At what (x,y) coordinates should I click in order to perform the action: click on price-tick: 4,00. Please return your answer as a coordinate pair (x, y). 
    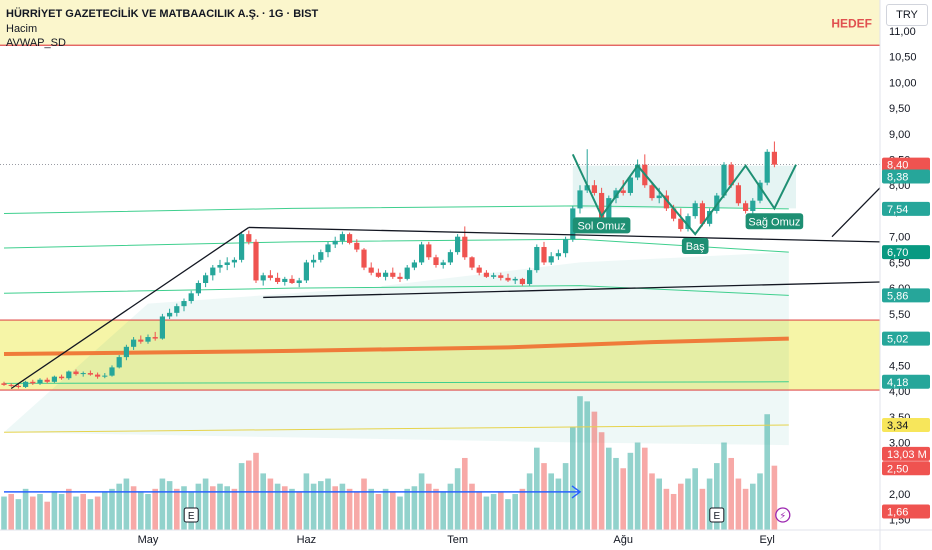
    Looking at the image, I should click on (899, 392).